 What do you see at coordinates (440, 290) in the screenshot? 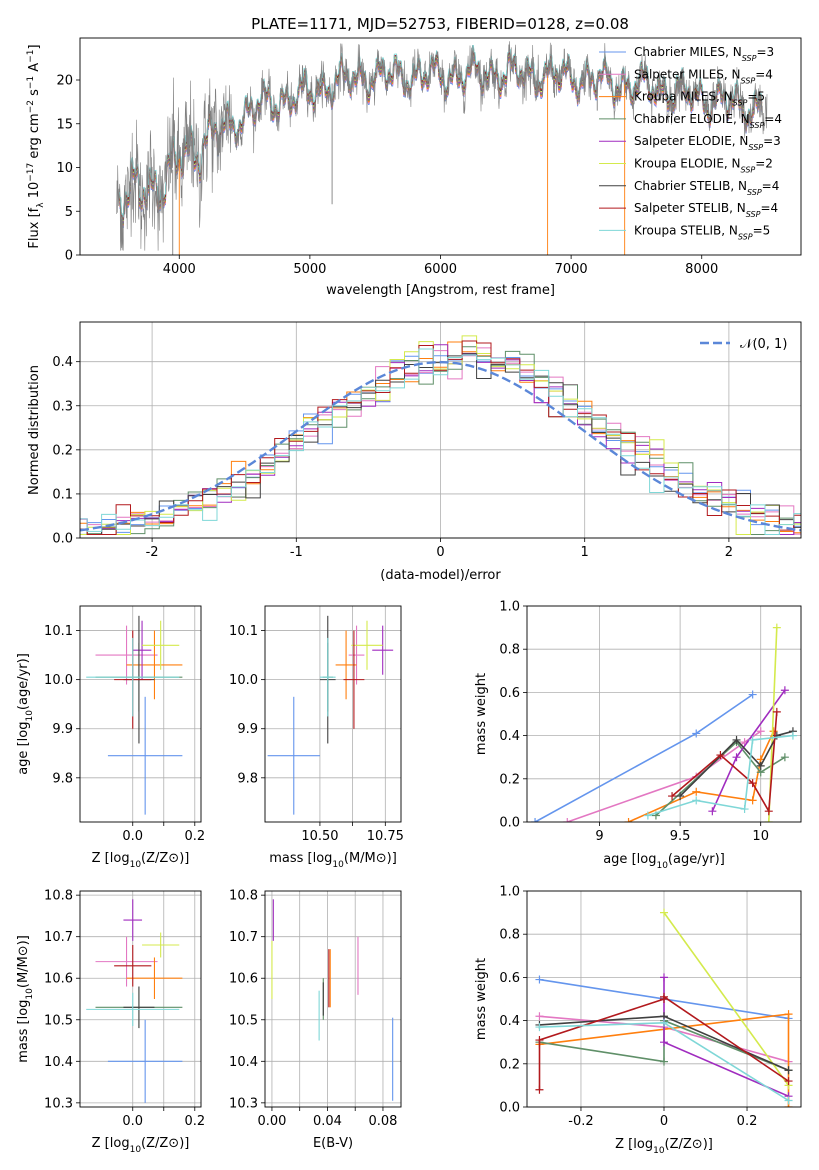
I see `x-axis-label: wavelength [Angstrom, rest frame]` at bounding box center [440, 290].